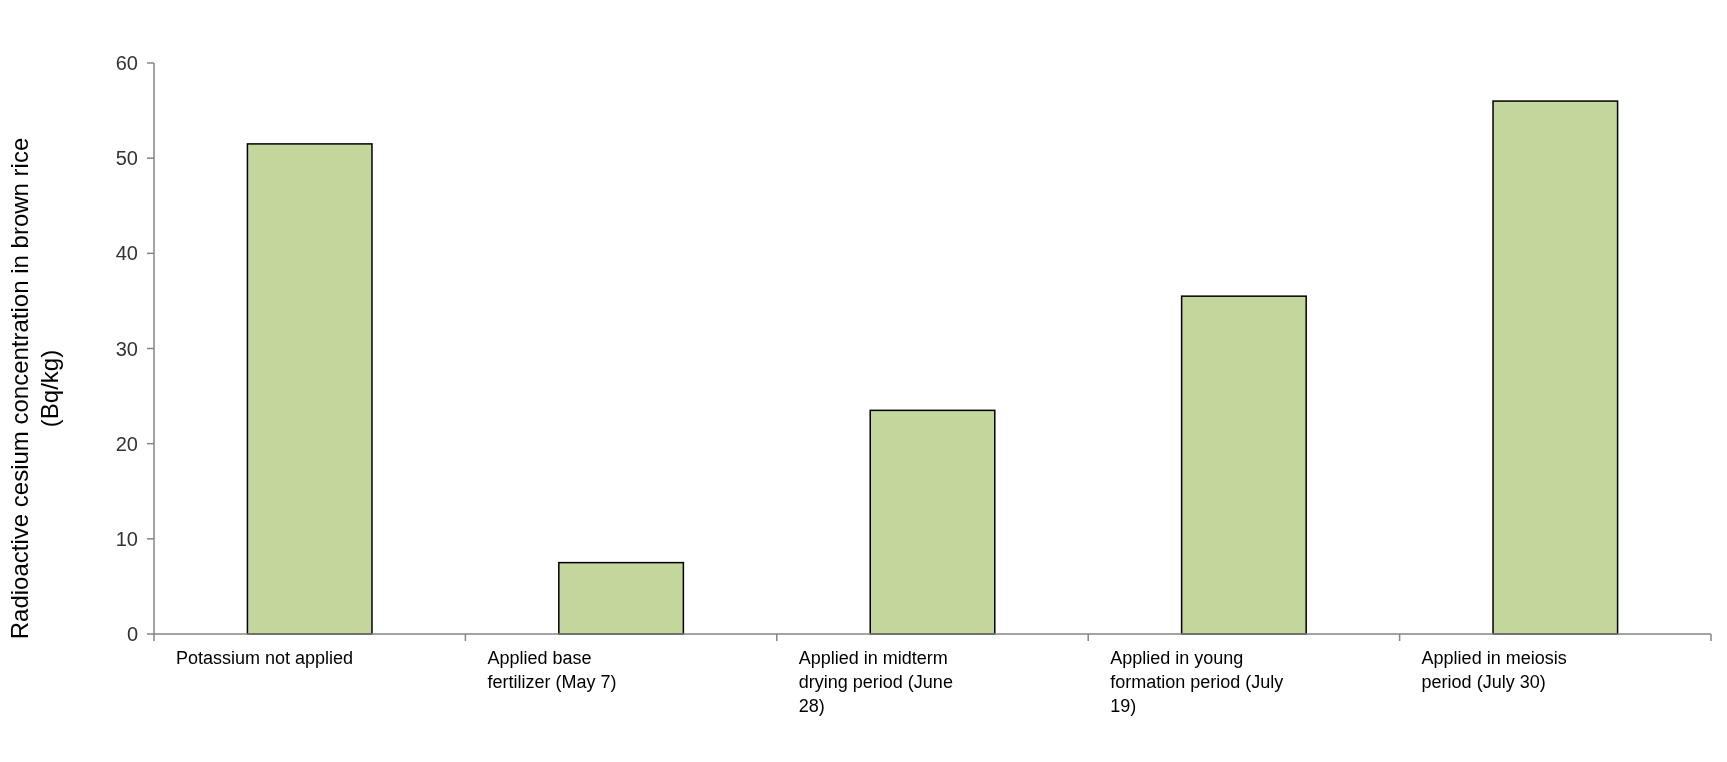  What do you see at coordinates (132, 634) in the screenshot?
I see `y-tick-label: 0` at bounding box center [132, 634].